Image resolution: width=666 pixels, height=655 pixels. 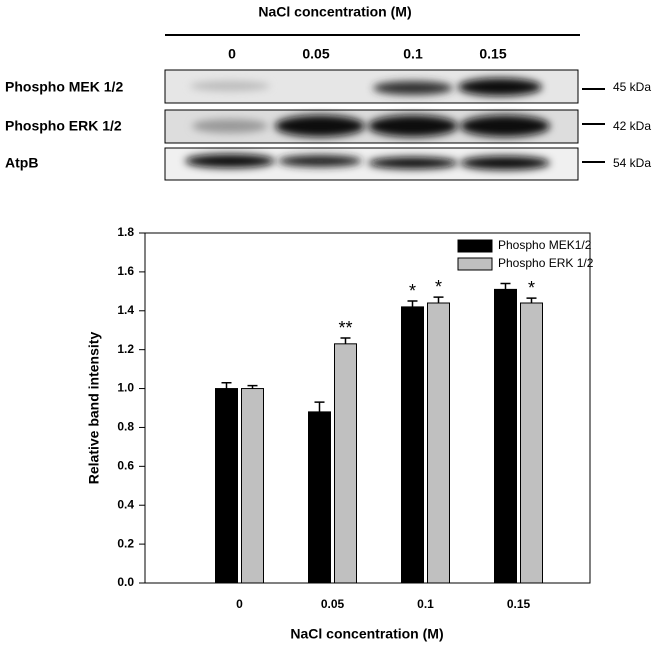 I want to click on lane-label: 0.15, so click(x=492, y=54).